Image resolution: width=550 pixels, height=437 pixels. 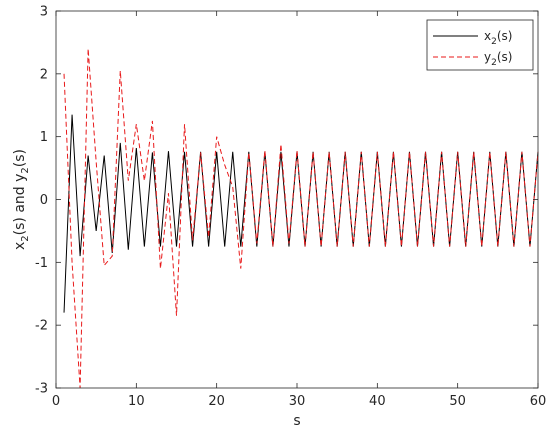 What do you see at coordinates (296, 421) in the screenshot?
I see `x-axis-label: s` at bounding box center [296, 421].